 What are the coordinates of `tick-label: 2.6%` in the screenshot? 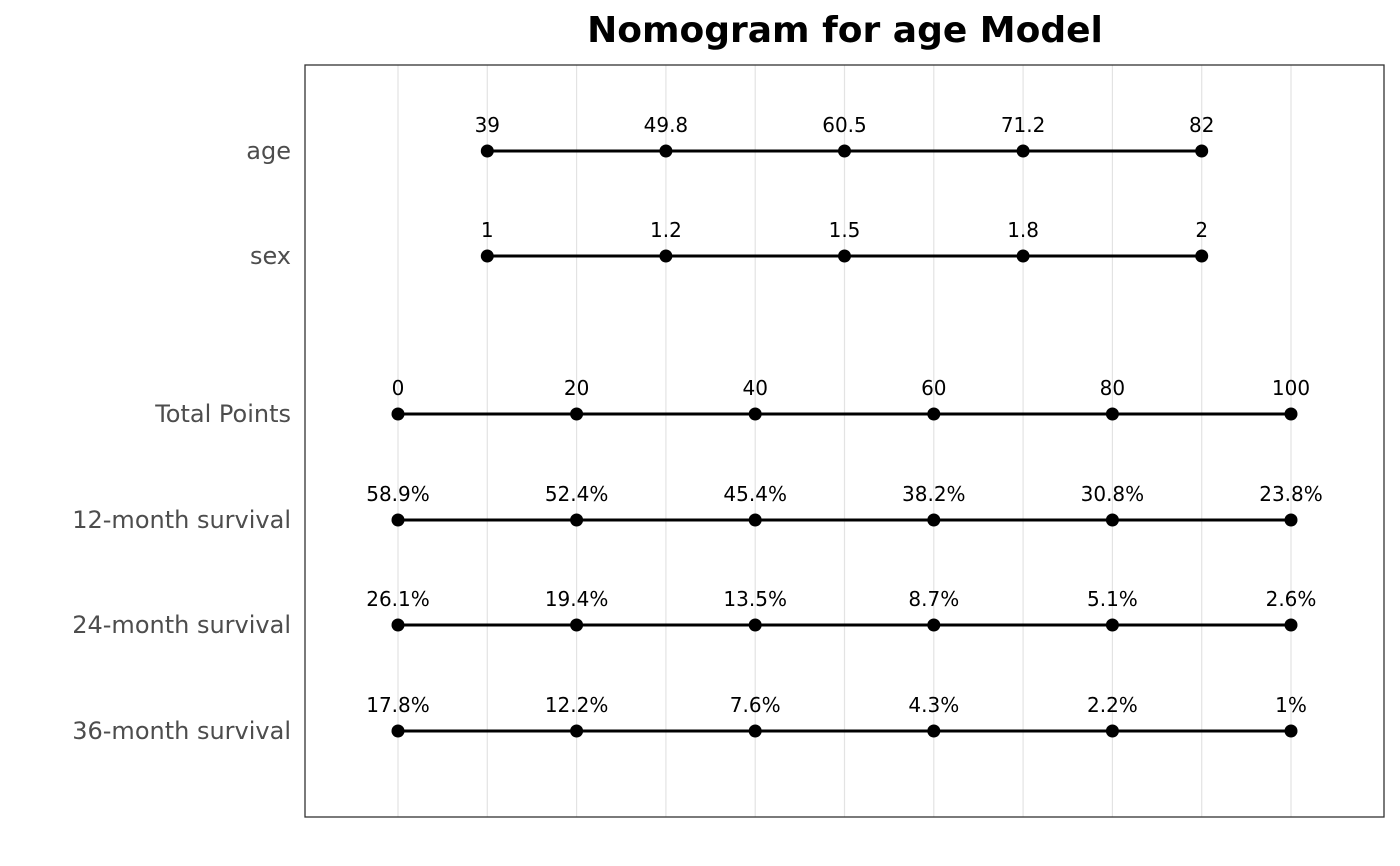 It's located at (1291, 599).